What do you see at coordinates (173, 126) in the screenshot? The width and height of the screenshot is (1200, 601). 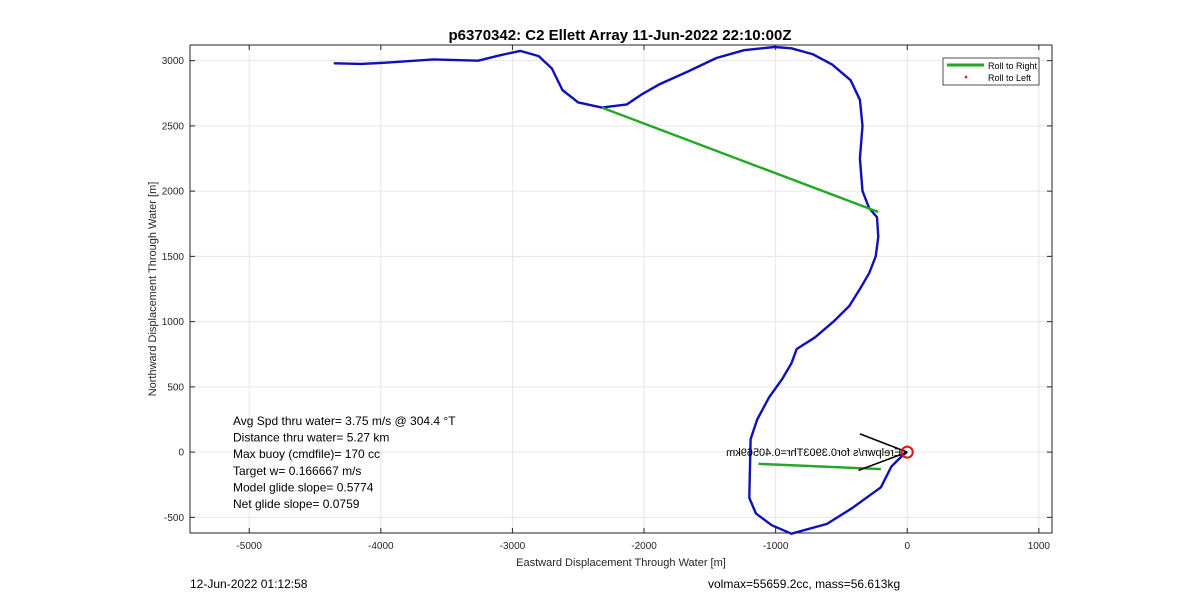 I see `y-tick-label: 2500` at bounding box center [173, 126].